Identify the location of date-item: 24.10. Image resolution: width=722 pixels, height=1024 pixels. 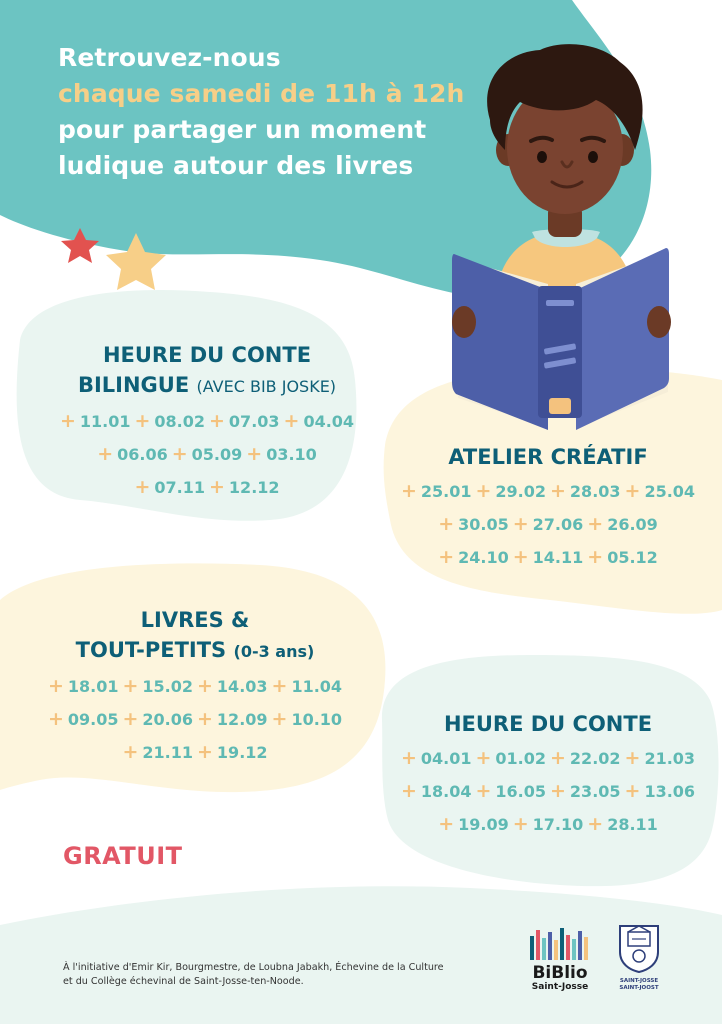
(473, 557).